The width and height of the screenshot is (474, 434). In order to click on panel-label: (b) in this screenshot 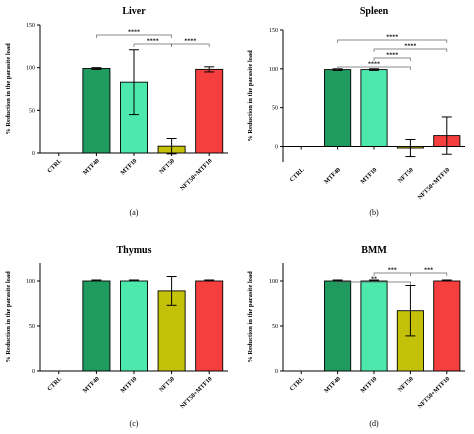, I will do `click(374, 212)`.